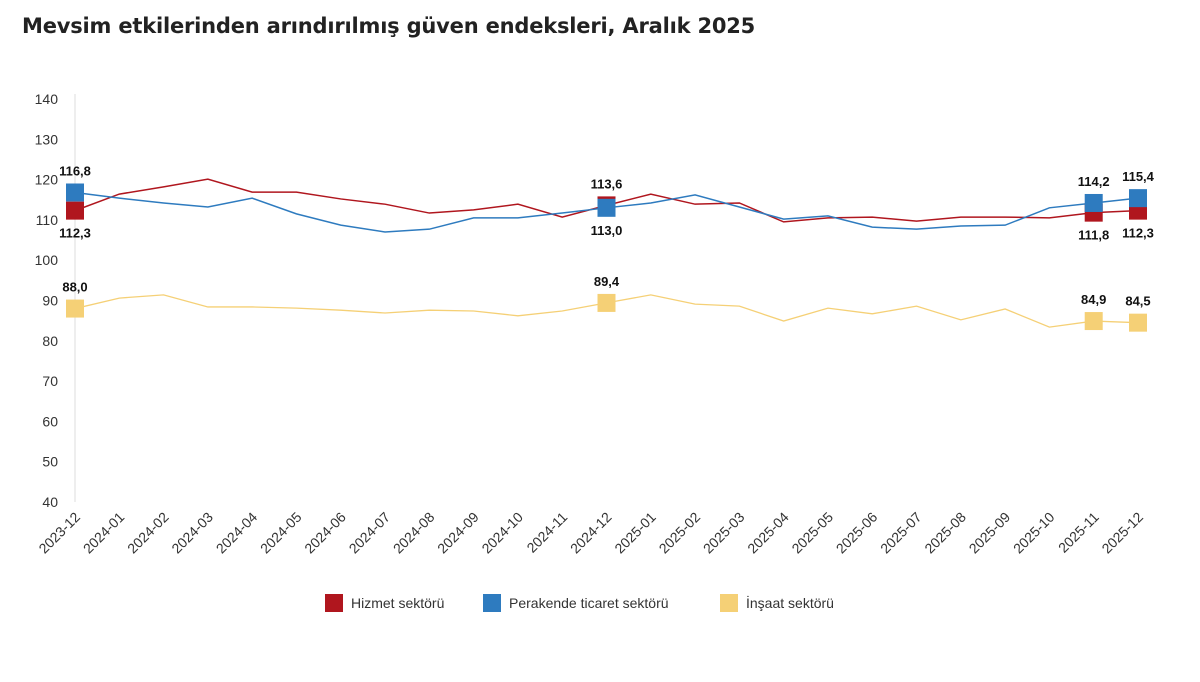  I want to click on x-tick-label: 2024-10, so click(502, 533).